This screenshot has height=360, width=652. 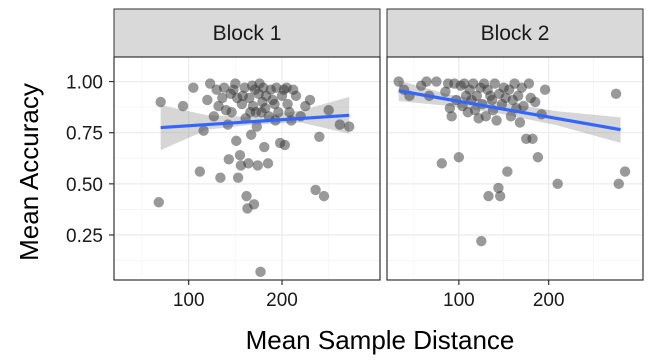 I want to click on panel-1-x-ticks: 100 200, so click(x=235, y=295).